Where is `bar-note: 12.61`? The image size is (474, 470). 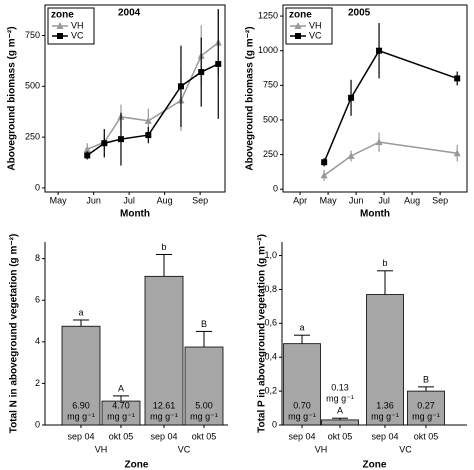
bar-note: 12.61 is located at coordinates (164, 405).